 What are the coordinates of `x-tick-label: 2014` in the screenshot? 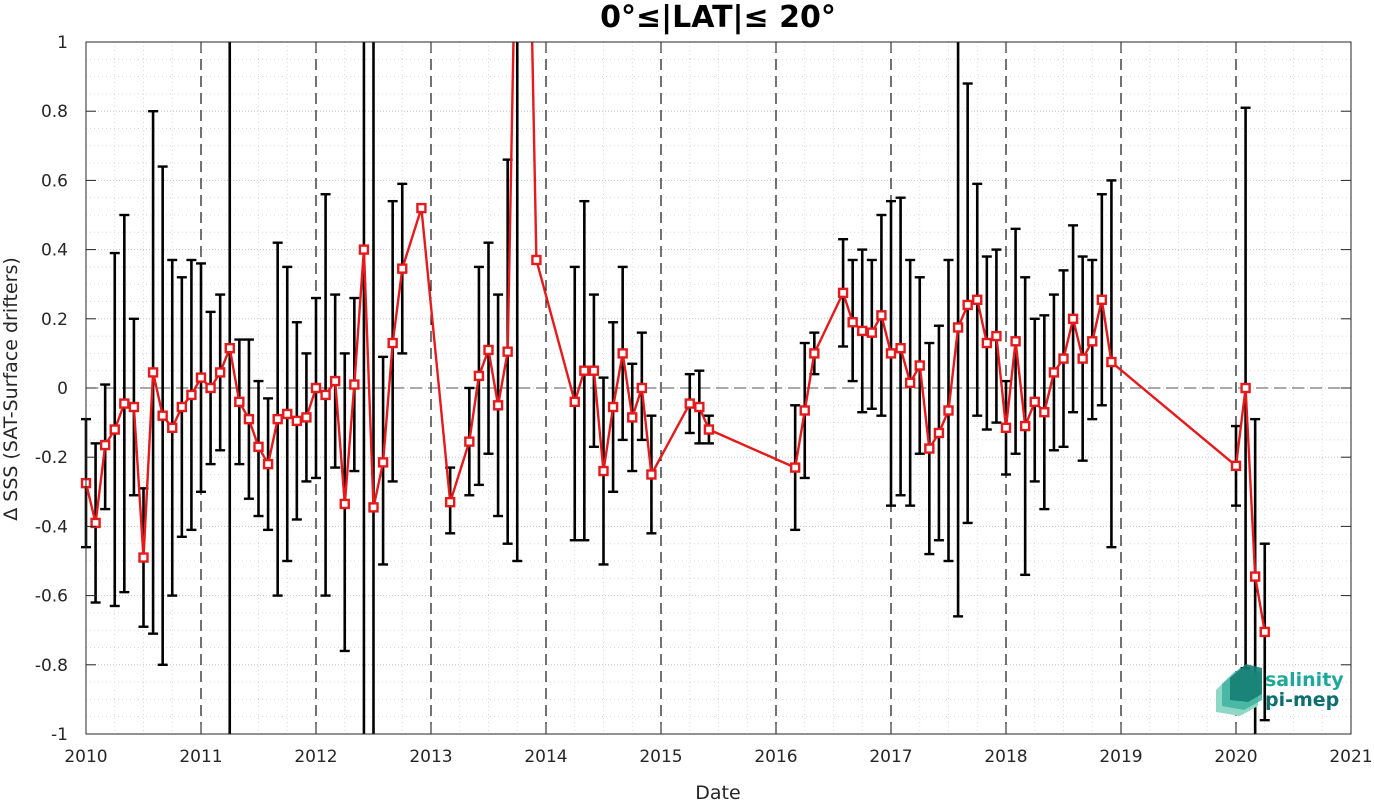 It's located at (545, 757).